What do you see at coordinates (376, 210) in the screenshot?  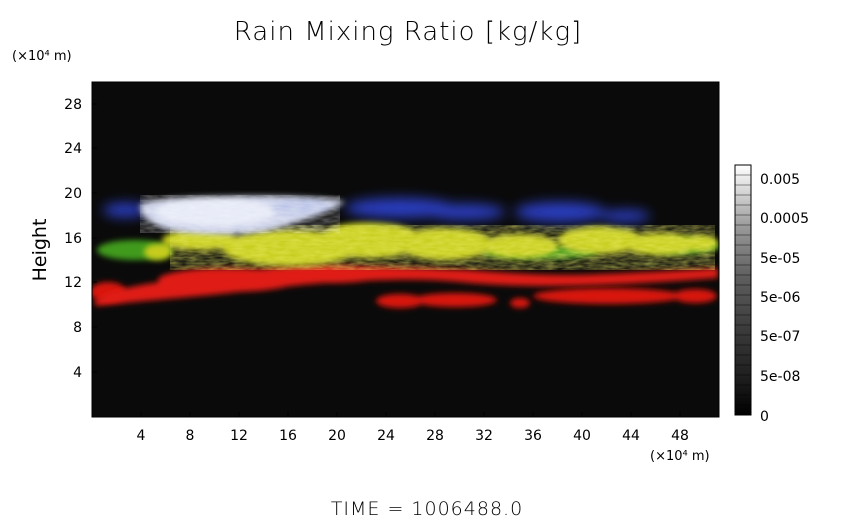 I see `blue-rain-layer` at bounding box center [376, 210].